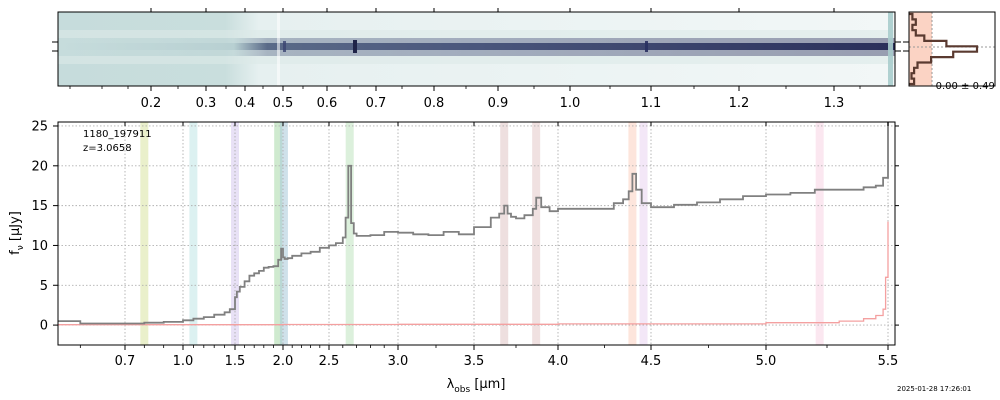 The height and width of the screenshot is (400, 1000). I want to click on top-tick-label-11: 1.3, so click(834, 103).